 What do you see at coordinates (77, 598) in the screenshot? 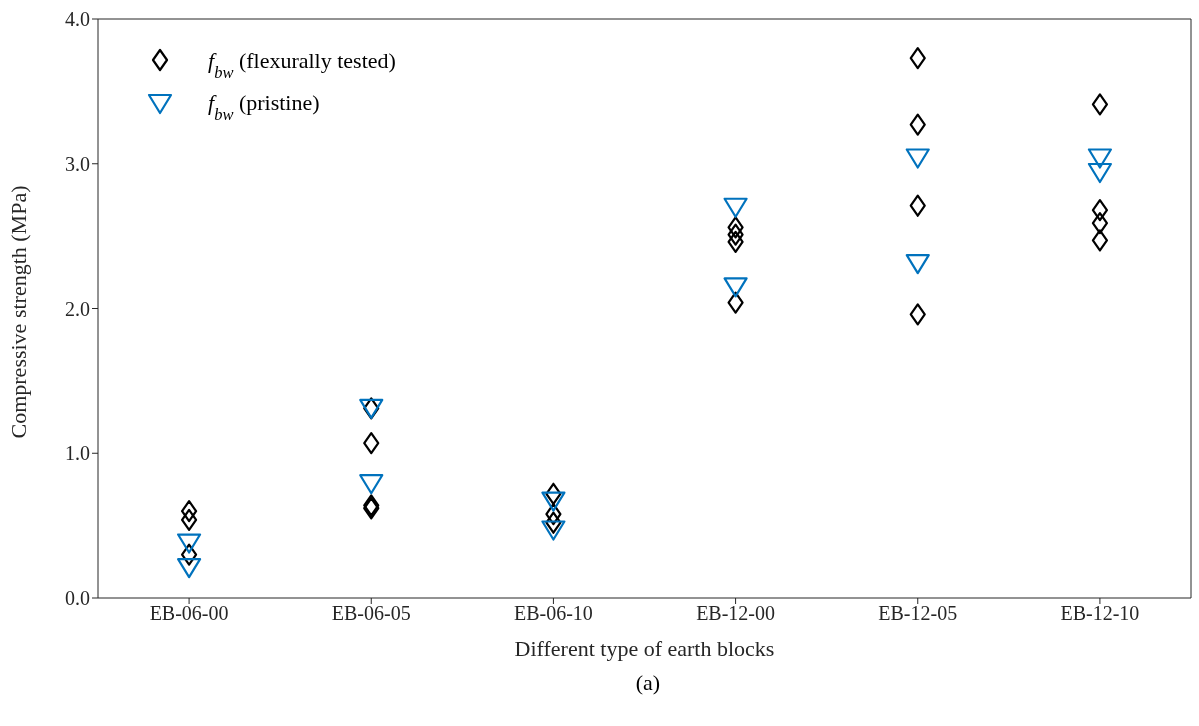
I see `y-tick-label: 0.0` at bounding box center [77, 598].